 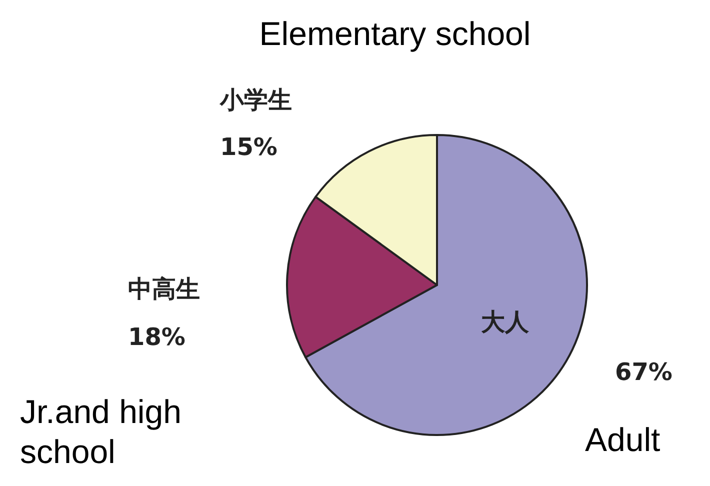 I want to click on text: Adult, so click(x=623, y=440).